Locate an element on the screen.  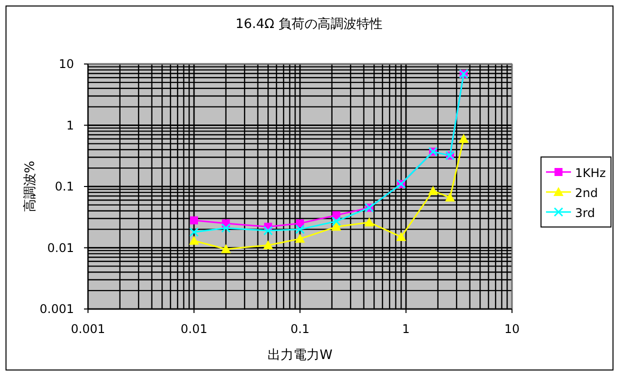
y-tick-label: 0.01 is located at coordinates (60, 247).